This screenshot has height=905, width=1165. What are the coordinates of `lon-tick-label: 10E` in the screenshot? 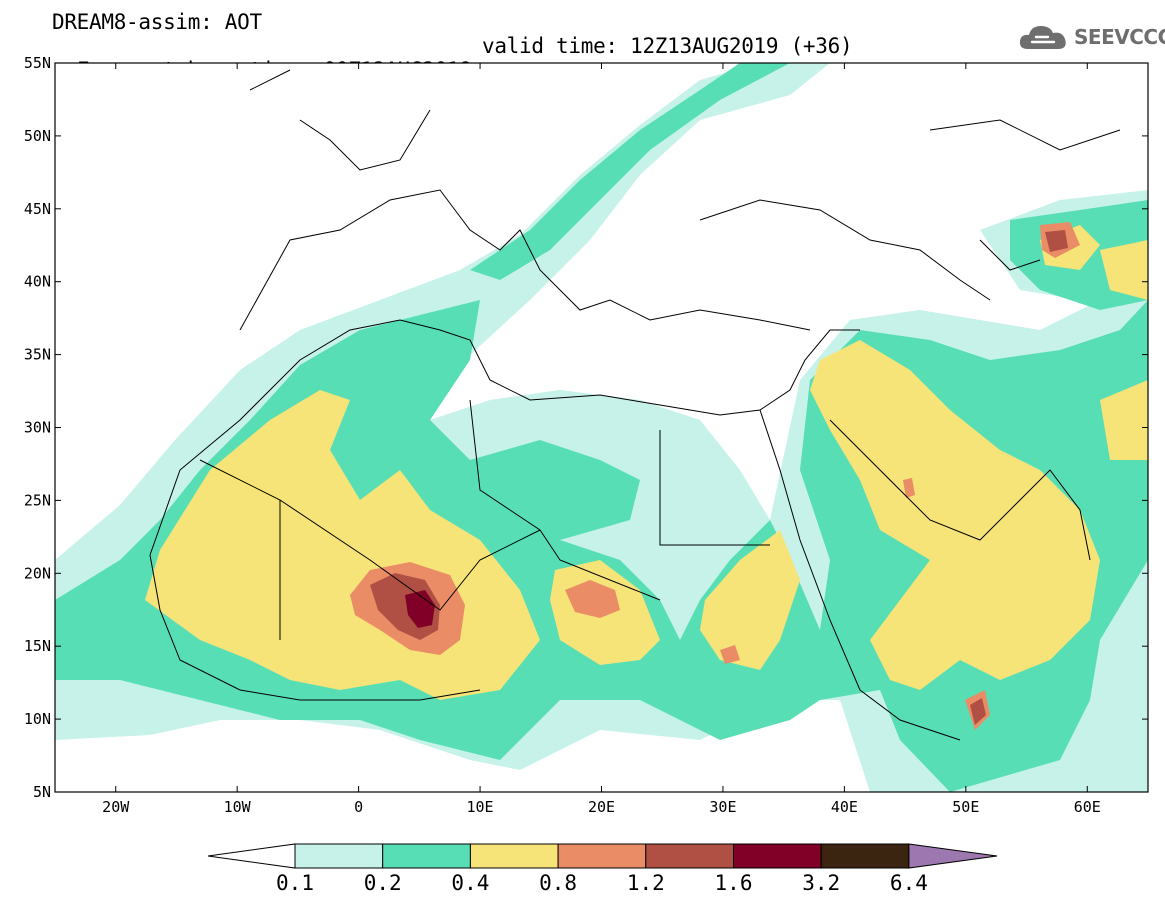 It's located at (480, 807).